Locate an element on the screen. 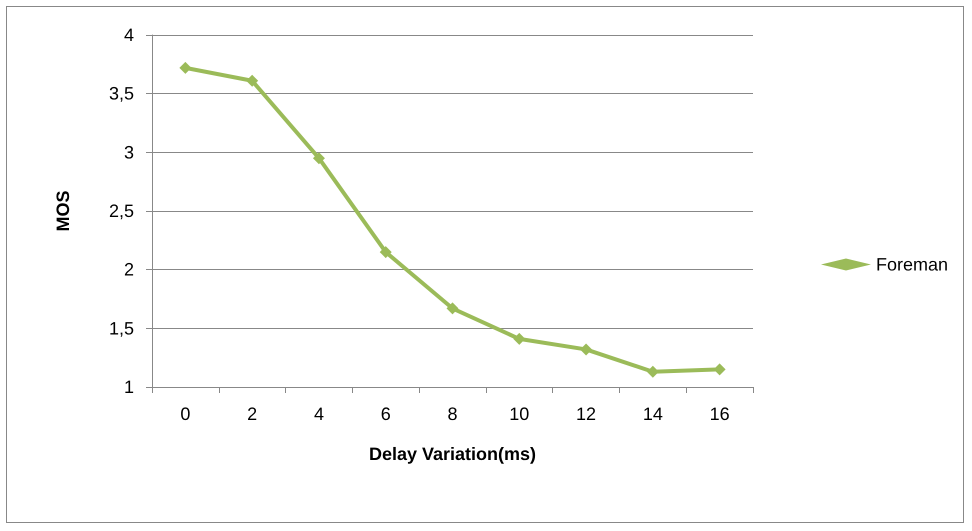 This screenshot has height=531, width=972. x-tick-label: 0 is located at coordinates (185, 414).